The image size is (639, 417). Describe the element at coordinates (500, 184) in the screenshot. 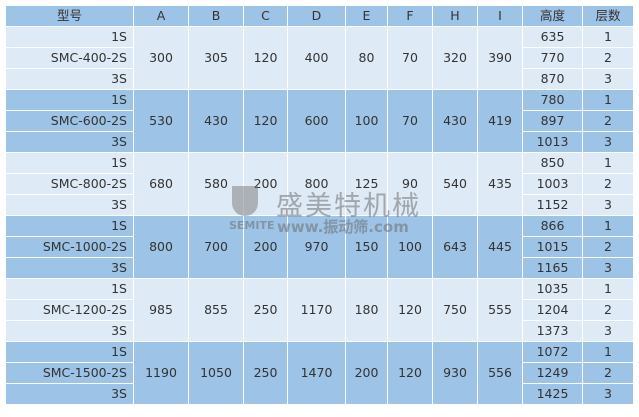

I see `dim-i-cell: 435` at that location.